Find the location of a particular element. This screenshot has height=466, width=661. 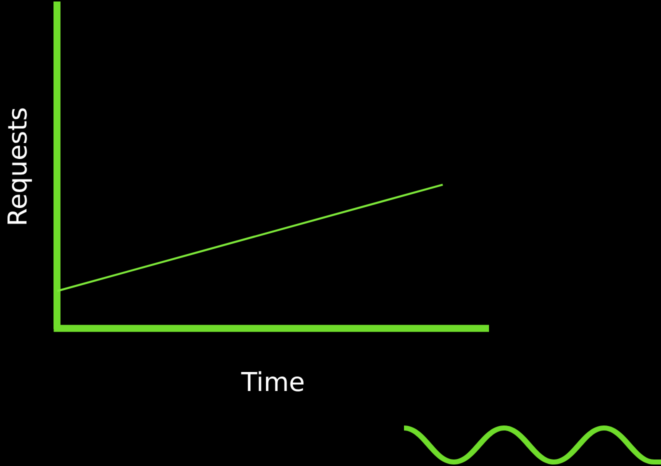

x-axis-title: Time is located at coordinates (272, 383).